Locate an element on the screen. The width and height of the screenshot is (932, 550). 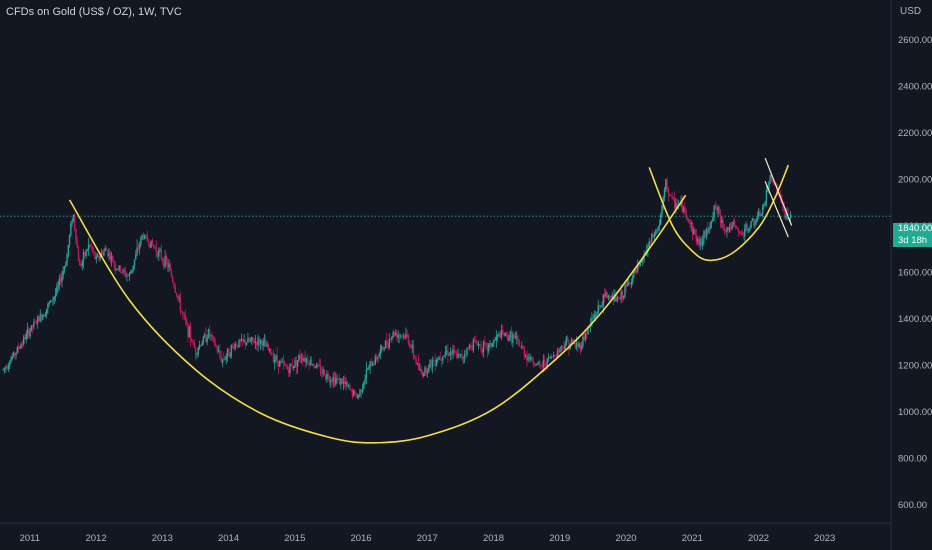
time-tick-label: 2014 is located at coordinates (228, 538).